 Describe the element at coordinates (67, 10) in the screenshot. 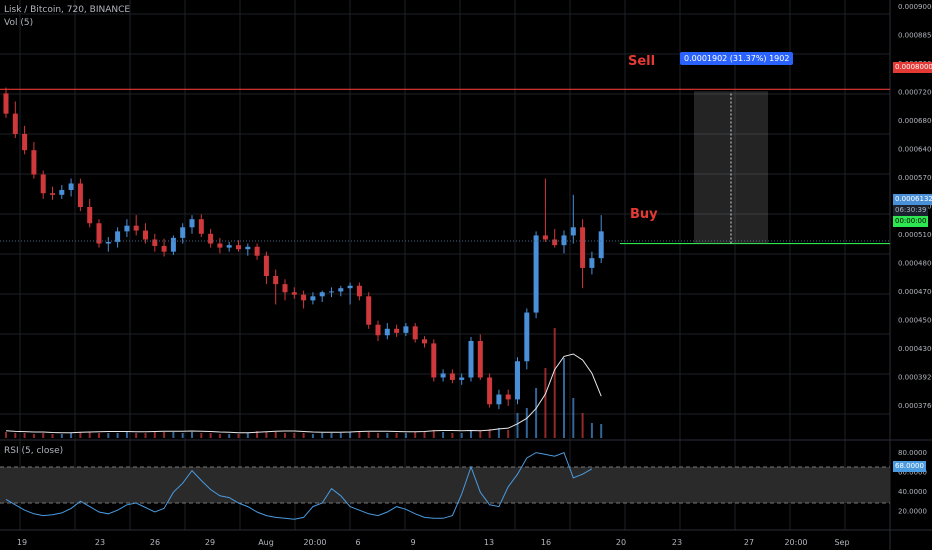

I see `symbol-title: Lisk / Bitcoin, 720, BINANCE` at that location.